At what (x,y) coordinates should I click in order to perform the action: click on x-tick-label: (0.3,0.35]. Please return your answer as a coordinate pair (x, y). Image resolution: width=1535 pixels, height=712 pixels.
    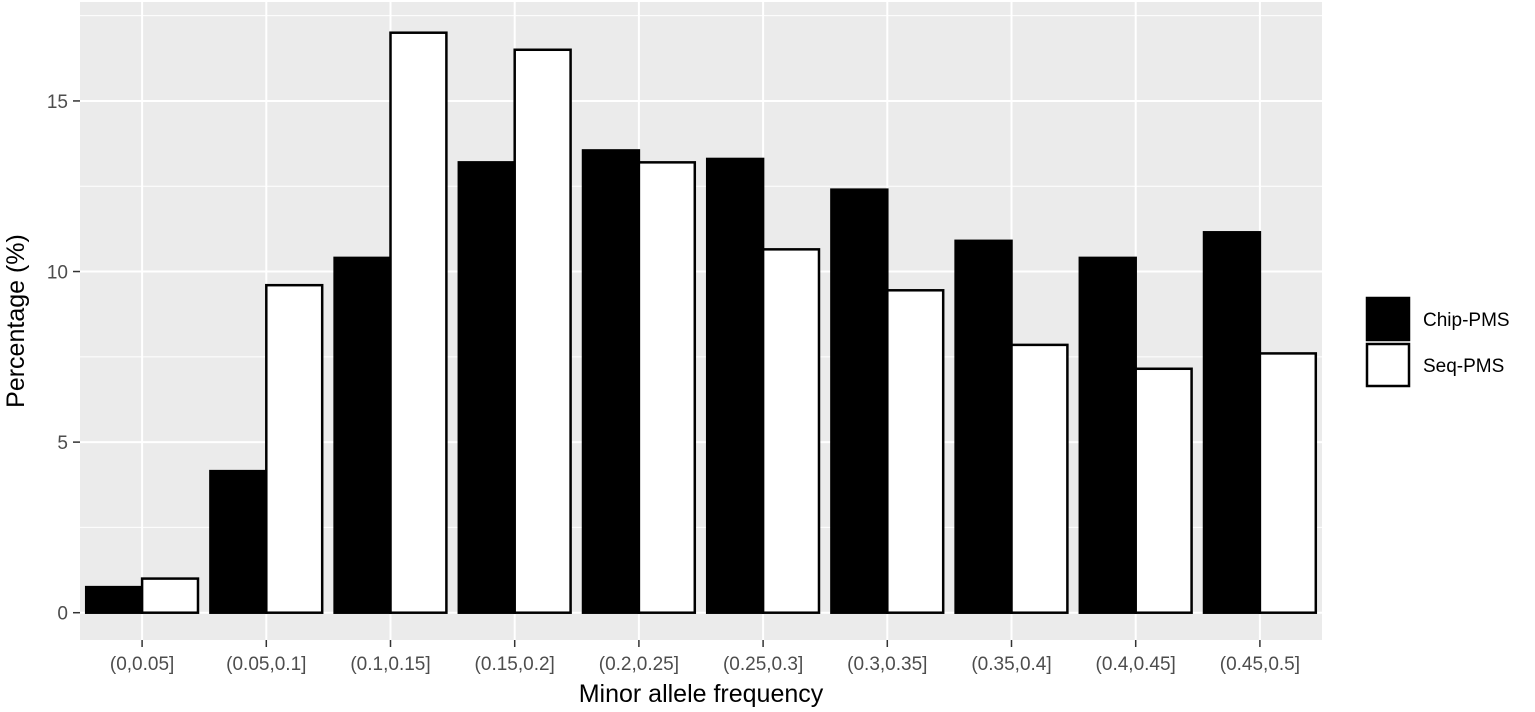
    Looking at the image, I should click on (887, 664).